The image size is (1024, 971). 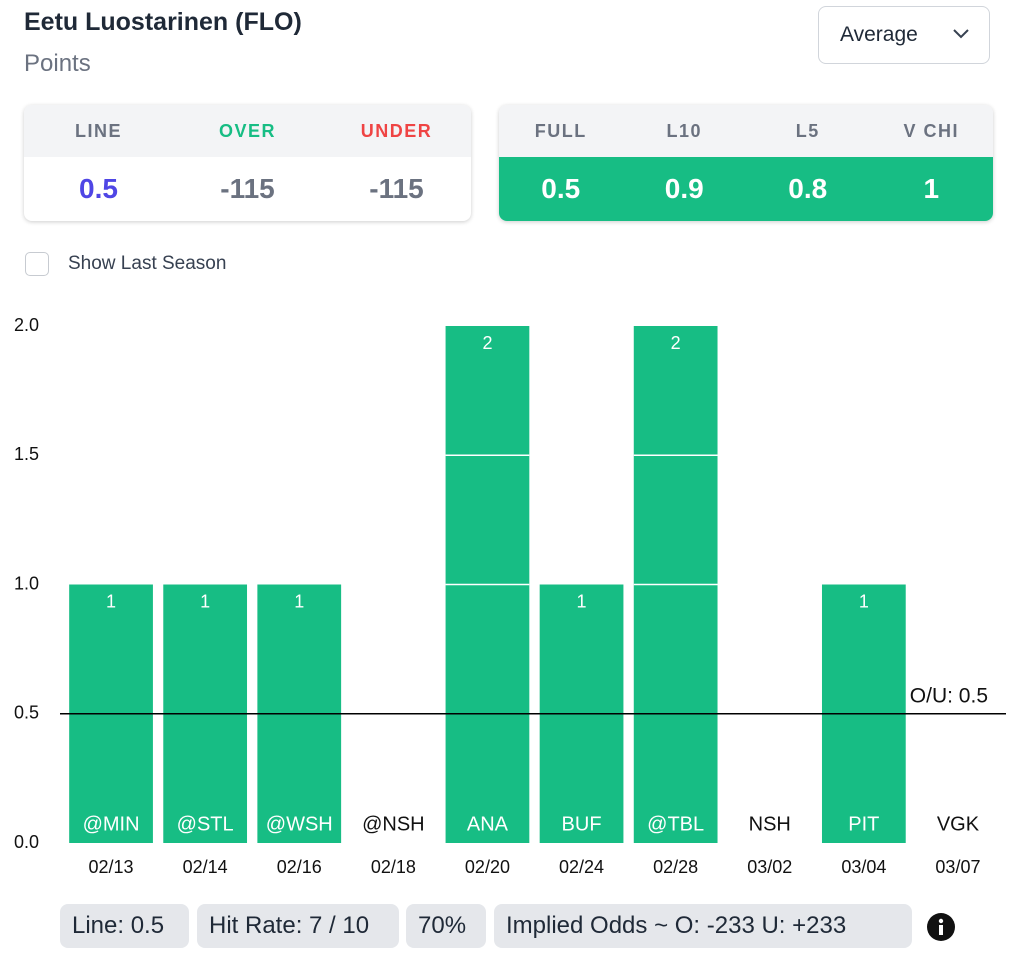 What do you see at coordinates (961, 34) in the screenshot?
I see `chevron` at bounding box center [961, 34].